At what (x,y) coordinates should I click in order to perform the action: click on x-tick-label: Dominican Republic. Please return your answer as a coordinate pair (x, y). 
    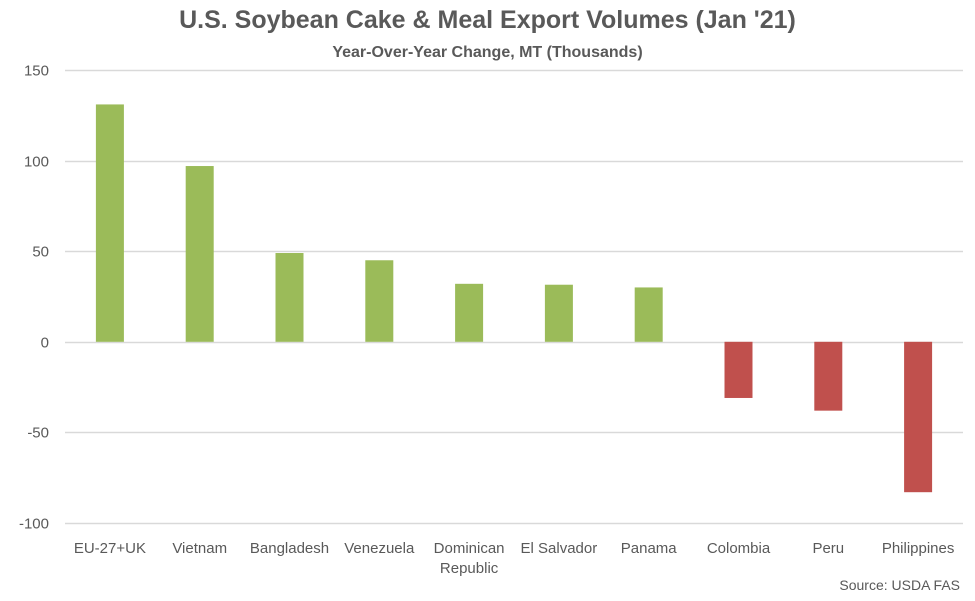
    Looking at the image, I should click on (469, 558).